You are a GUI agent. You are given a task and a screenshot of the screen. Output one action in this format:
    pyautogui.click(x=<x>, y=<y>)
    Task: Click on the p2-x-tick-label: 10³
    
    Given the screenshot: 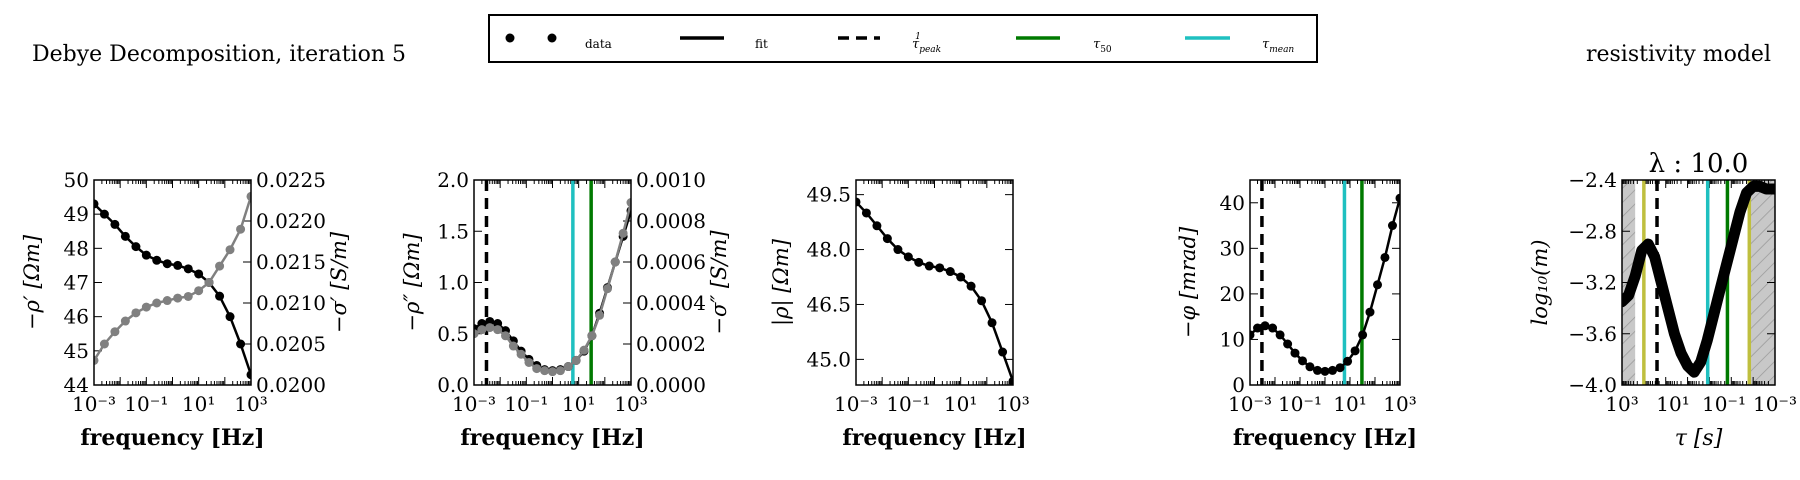 What is the action you would take?
    pyautogui.click(x=630, y=404)
    